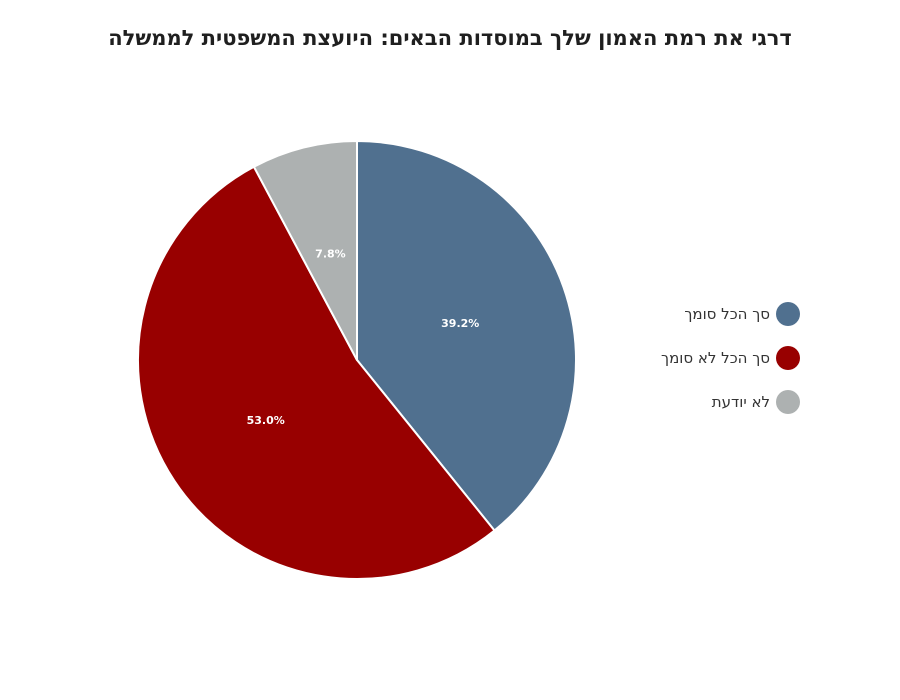 The height and width of the screenshot is (700, 900). What do you see at coordinates (266, 420) in the screenshot?
I see `slice-value-label-2: 53.0%` at bounding box center [266, 420].